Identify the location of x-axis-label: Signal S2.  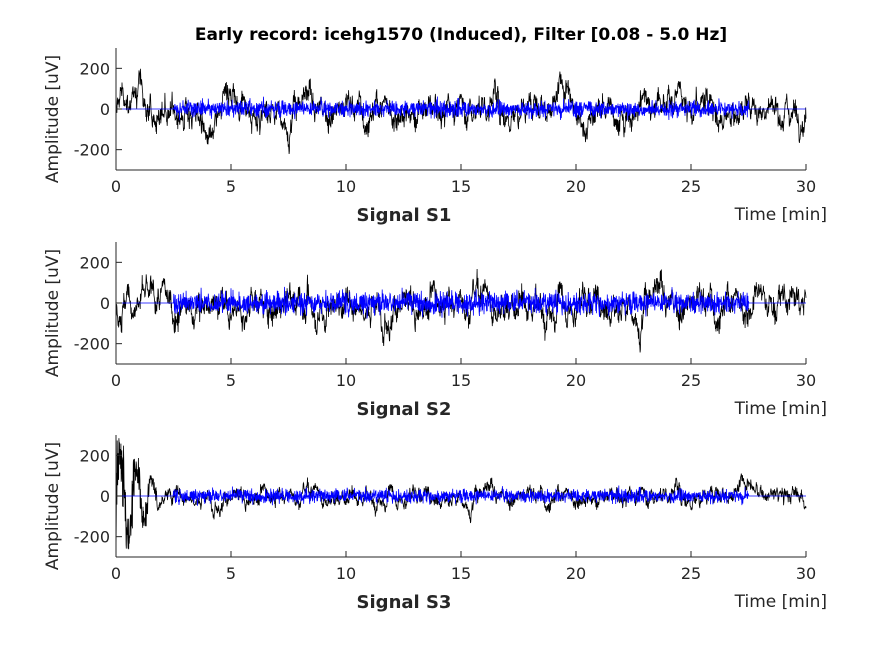
(404, 409).